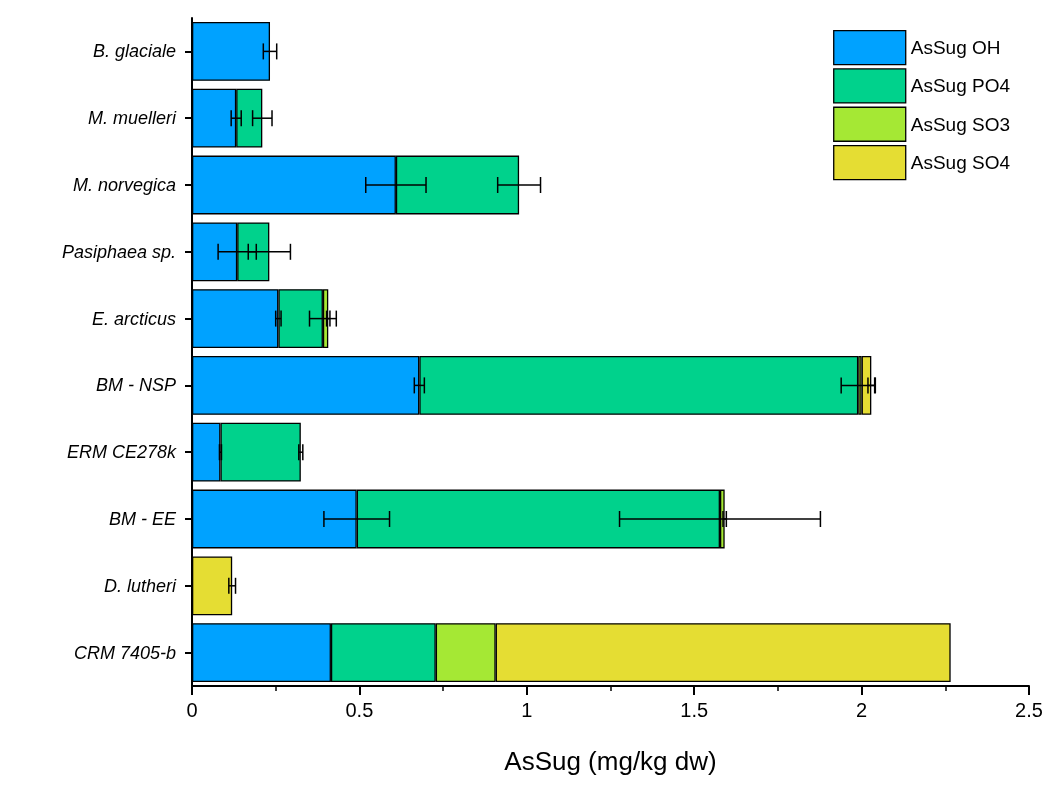 This screenshot has height=796, width=1047. Describe the element at coordinates (133, 318) in the screenshot. I see `y-tick-label: E. arcticus` at that location.